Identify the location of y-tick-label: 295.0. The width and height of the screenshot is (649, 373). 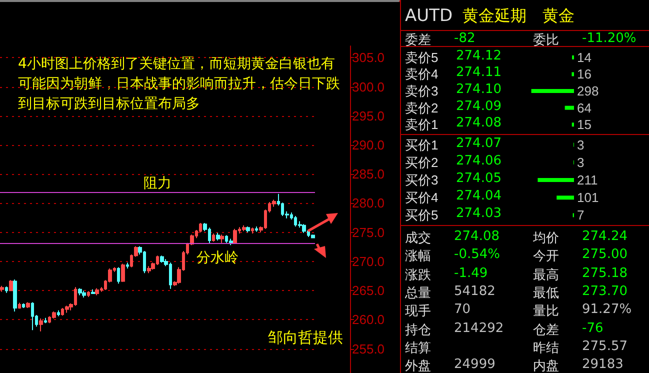
(368, 116).